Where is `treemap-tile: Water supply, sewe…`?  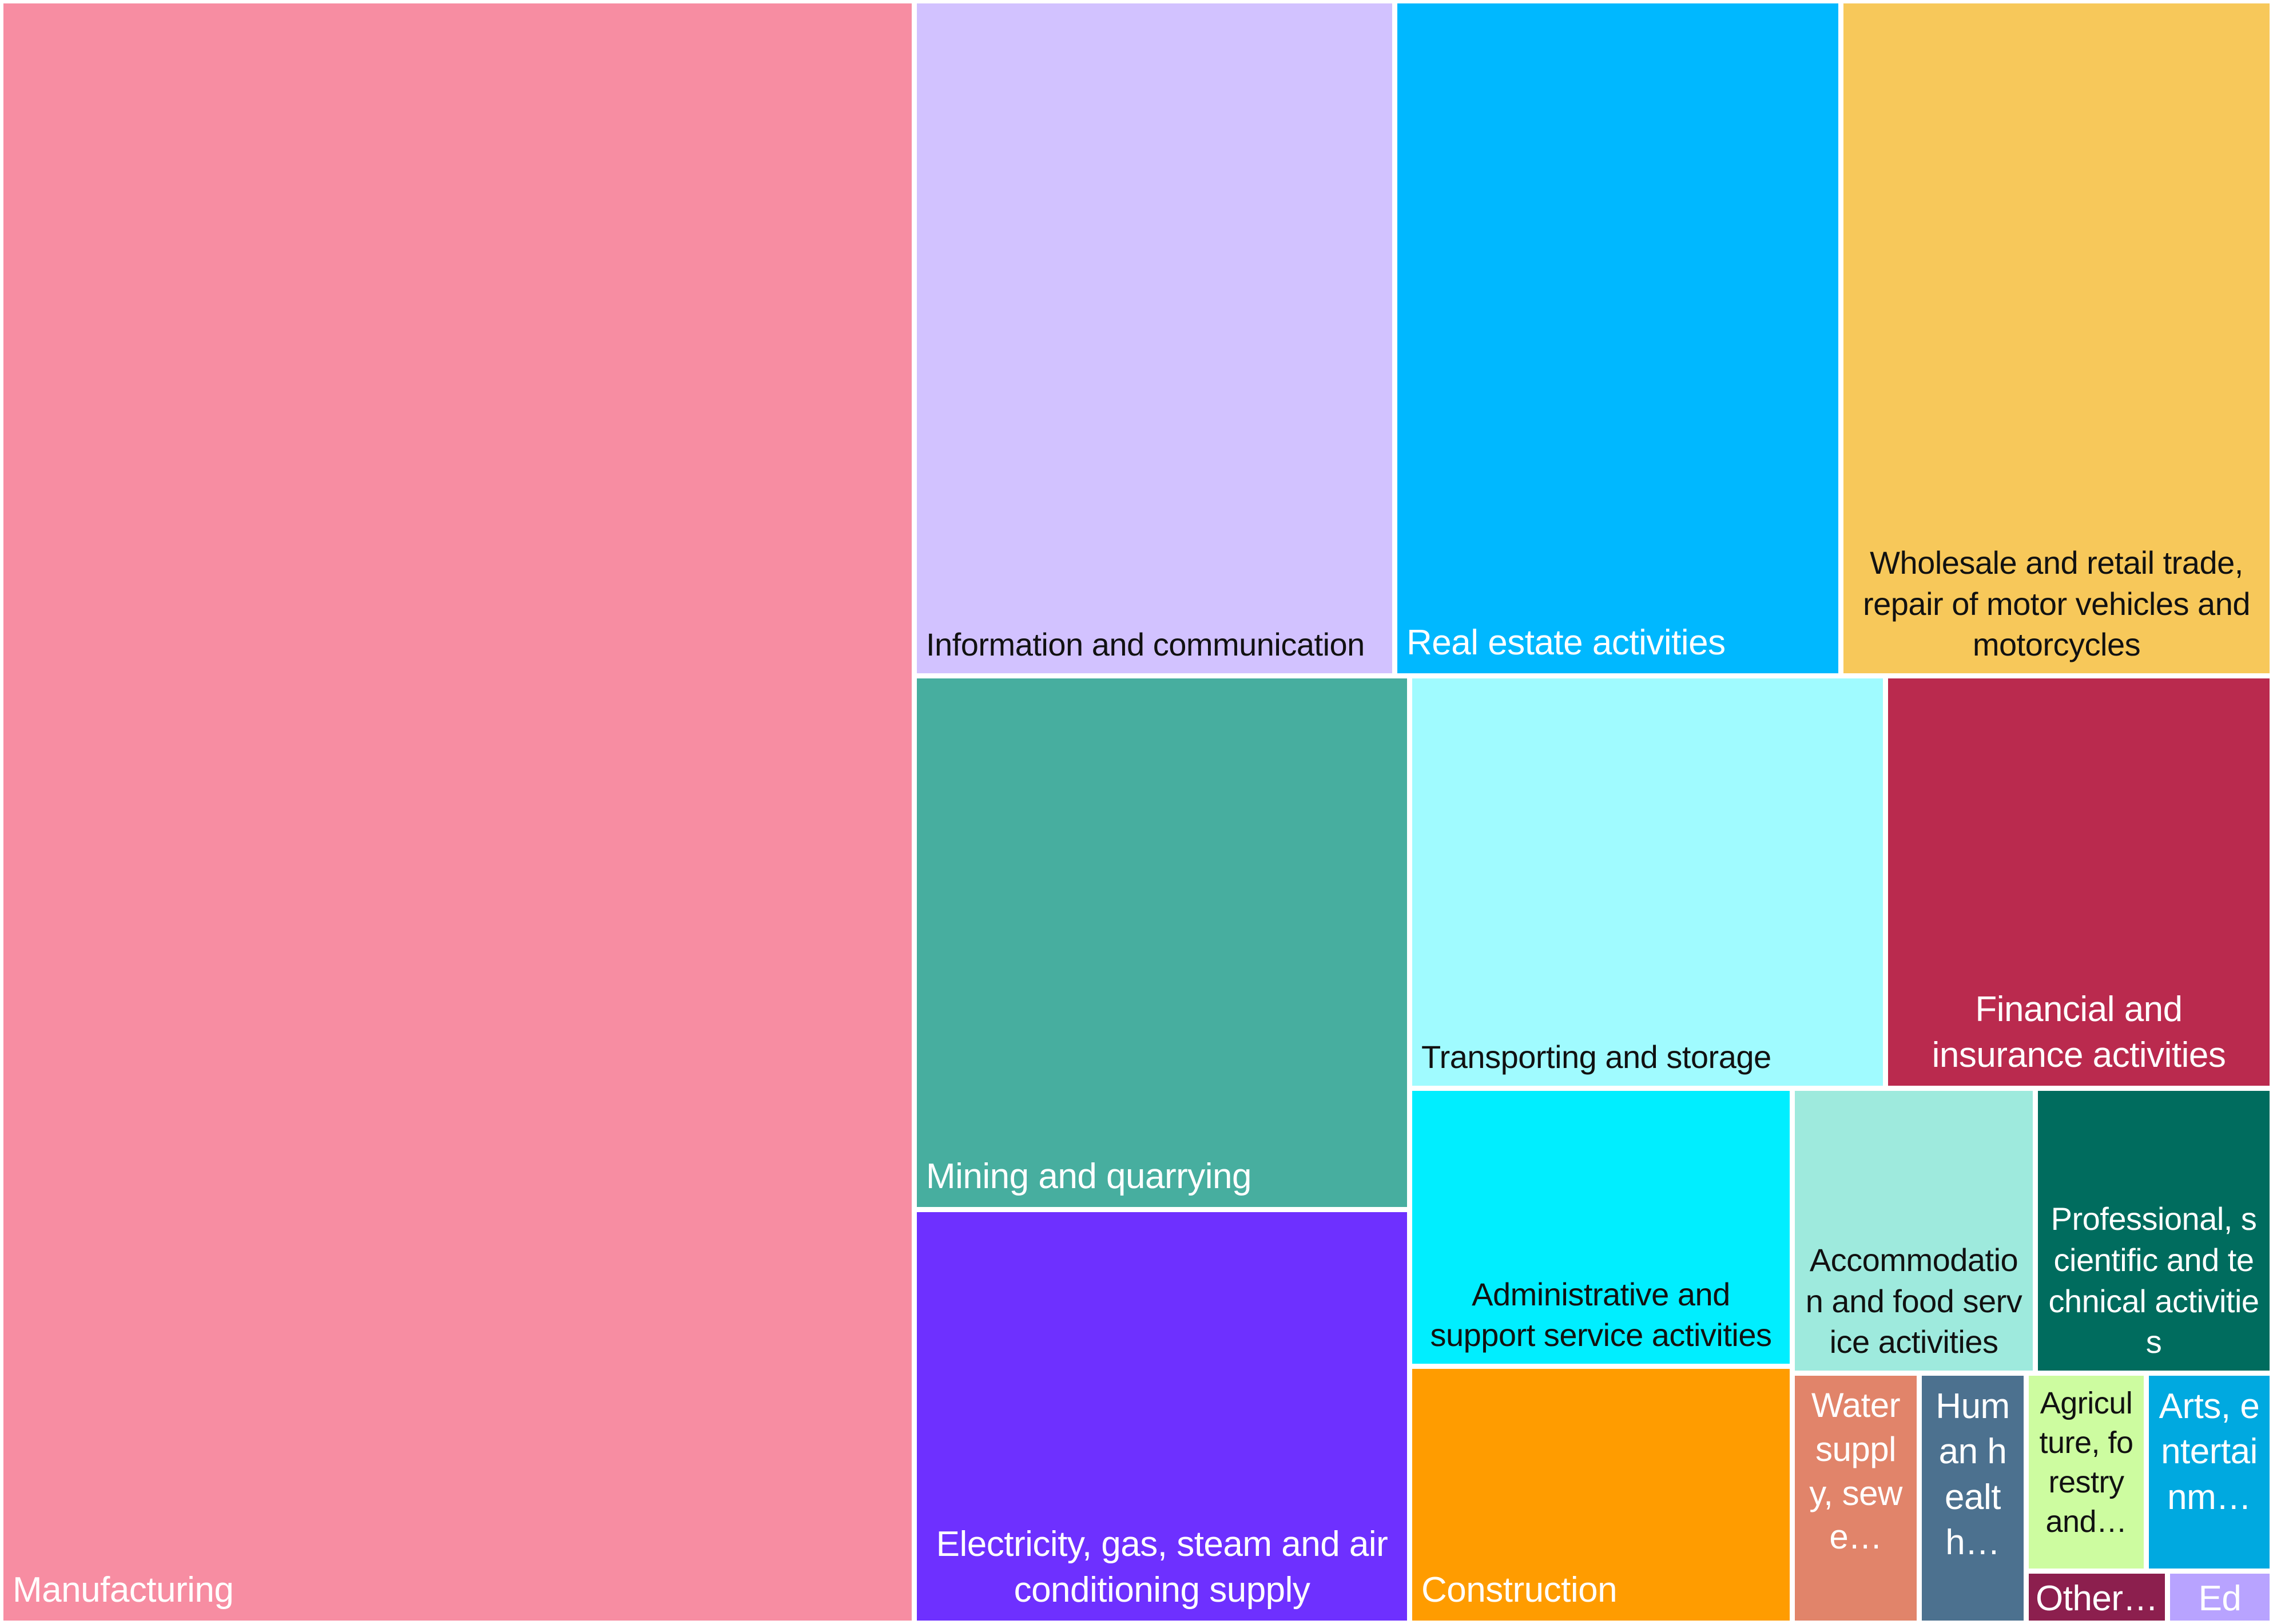 treemap-tile: Water supply, sewe… is located at coordinates (1855, 1498).